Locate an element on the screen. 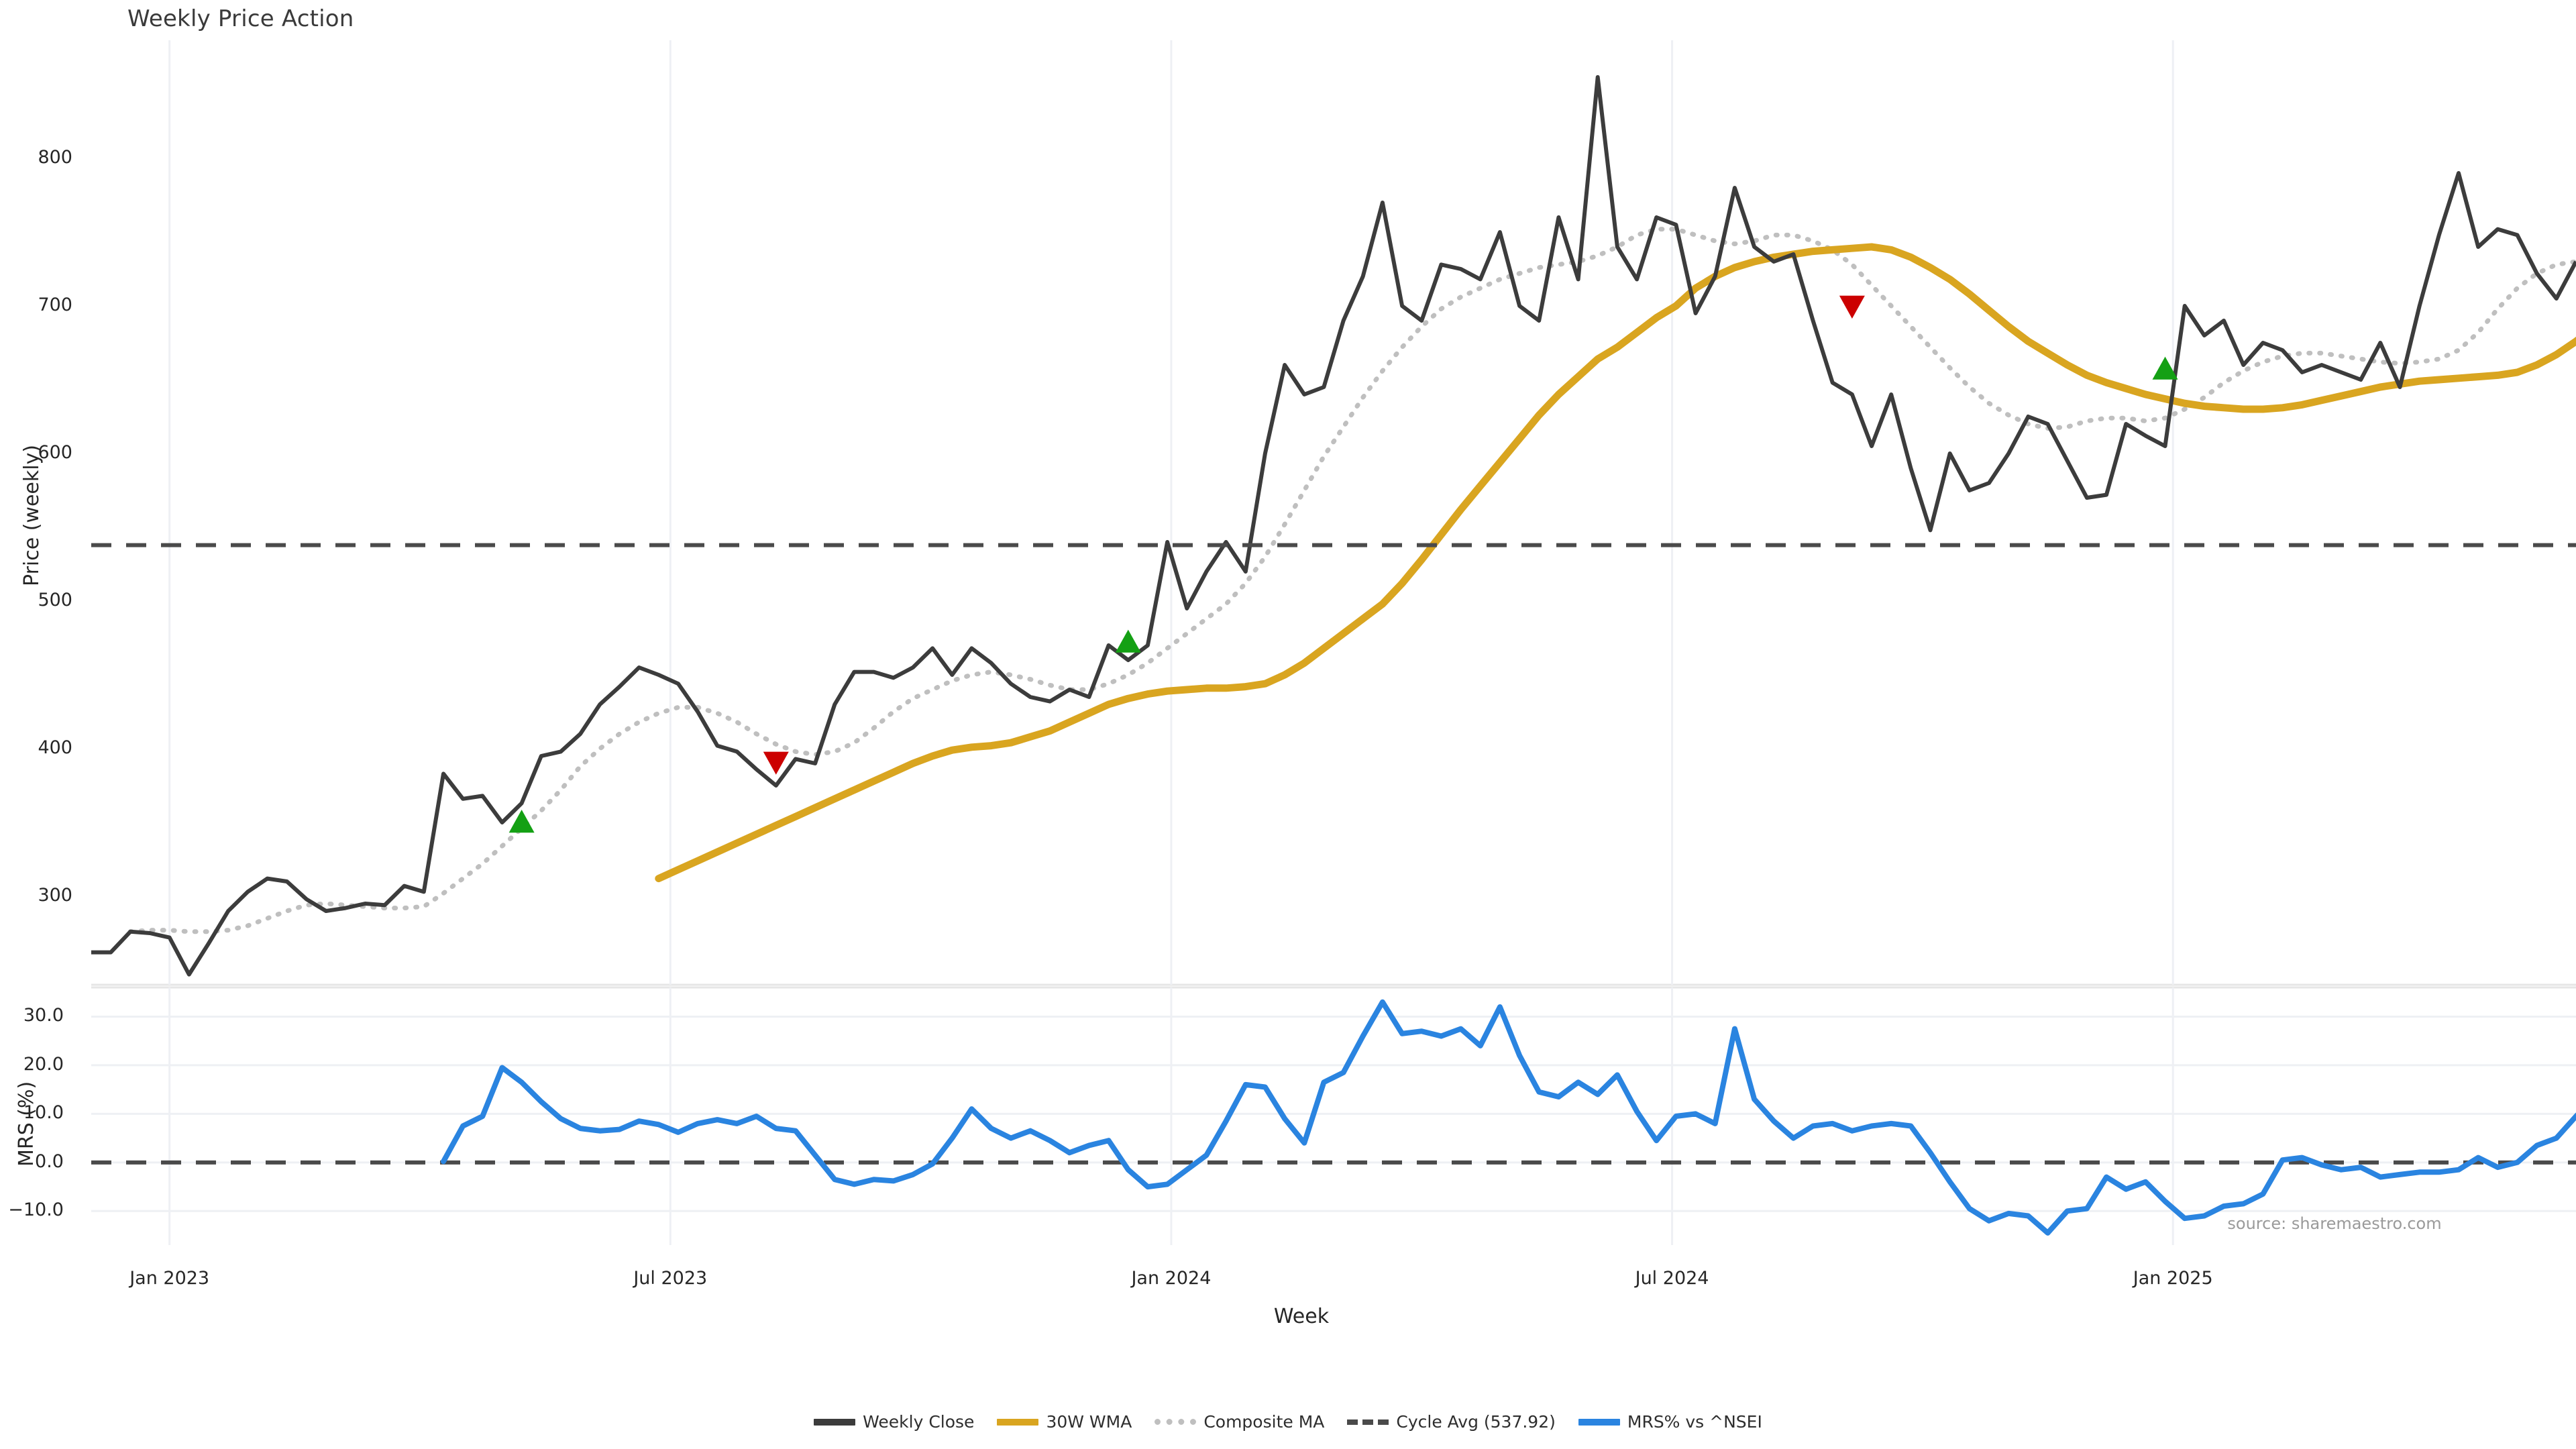  x-tick-label: Jul 2023 is located at coordinates (670, 1278).